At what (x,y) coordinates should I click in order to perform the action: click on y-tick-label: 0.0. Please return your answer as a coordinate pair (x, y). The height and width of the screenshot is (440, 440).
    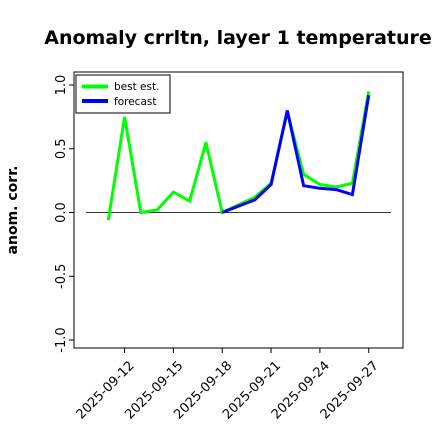
    Looking at the image, I should click on (61, 212).